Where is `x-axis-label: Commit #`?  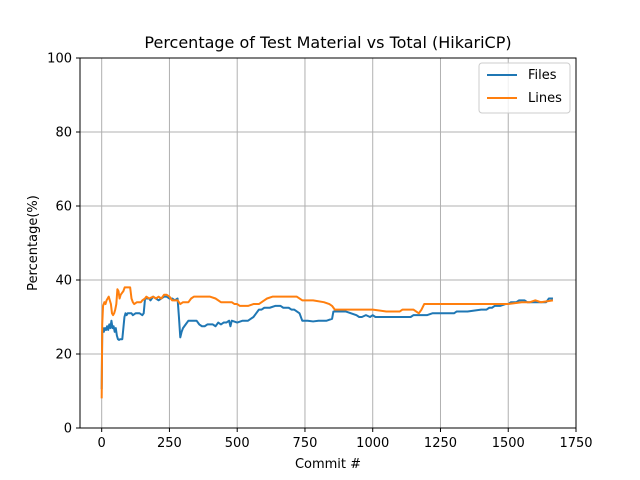 x-axis-label: Commit # is located at coordinates (328, 464).